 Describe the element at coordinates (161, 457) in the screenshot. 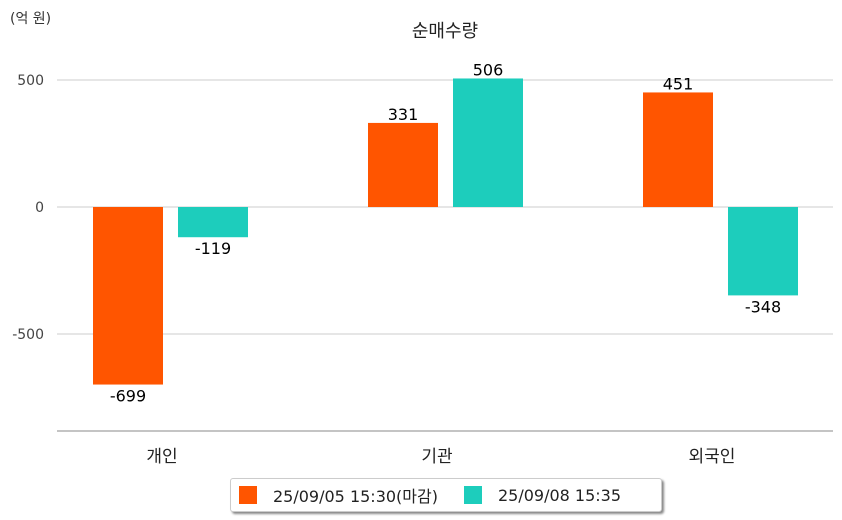

I see `x-tick-label: 개인` at that location.